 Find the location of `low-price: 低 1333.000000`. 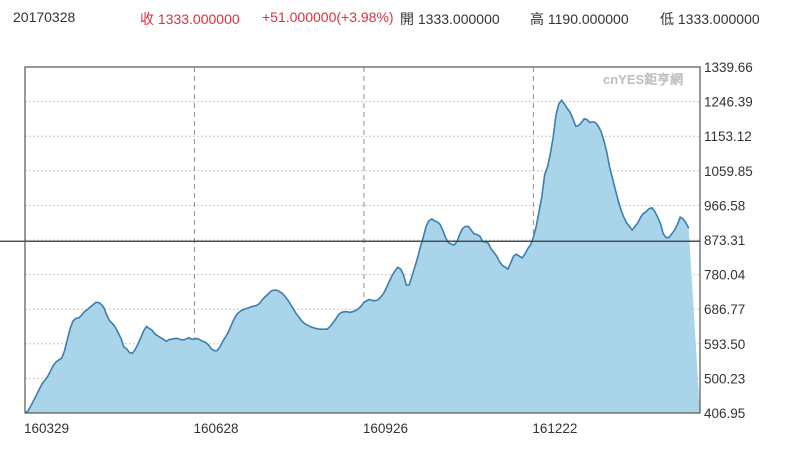

low-price: 低 1333.000000 is located at coordinates (710, 19).